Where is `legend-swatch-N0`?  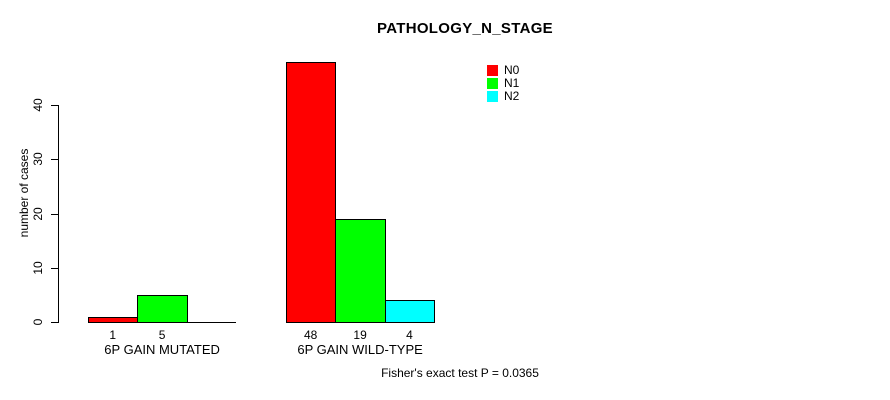 legend-swatch-N0 is located at coordinates (492, 70).